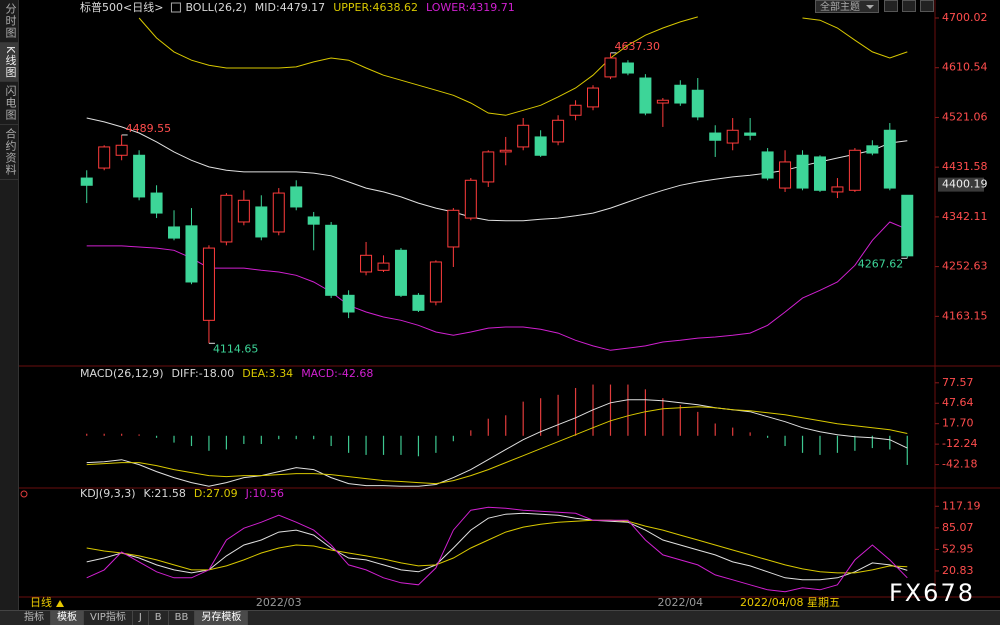 The image size is (1000, 625). What do you see at coordinates (965, 216) in the screenshot?
I see `y-tick-label: 4342.11` at bounding box center [965, 216].